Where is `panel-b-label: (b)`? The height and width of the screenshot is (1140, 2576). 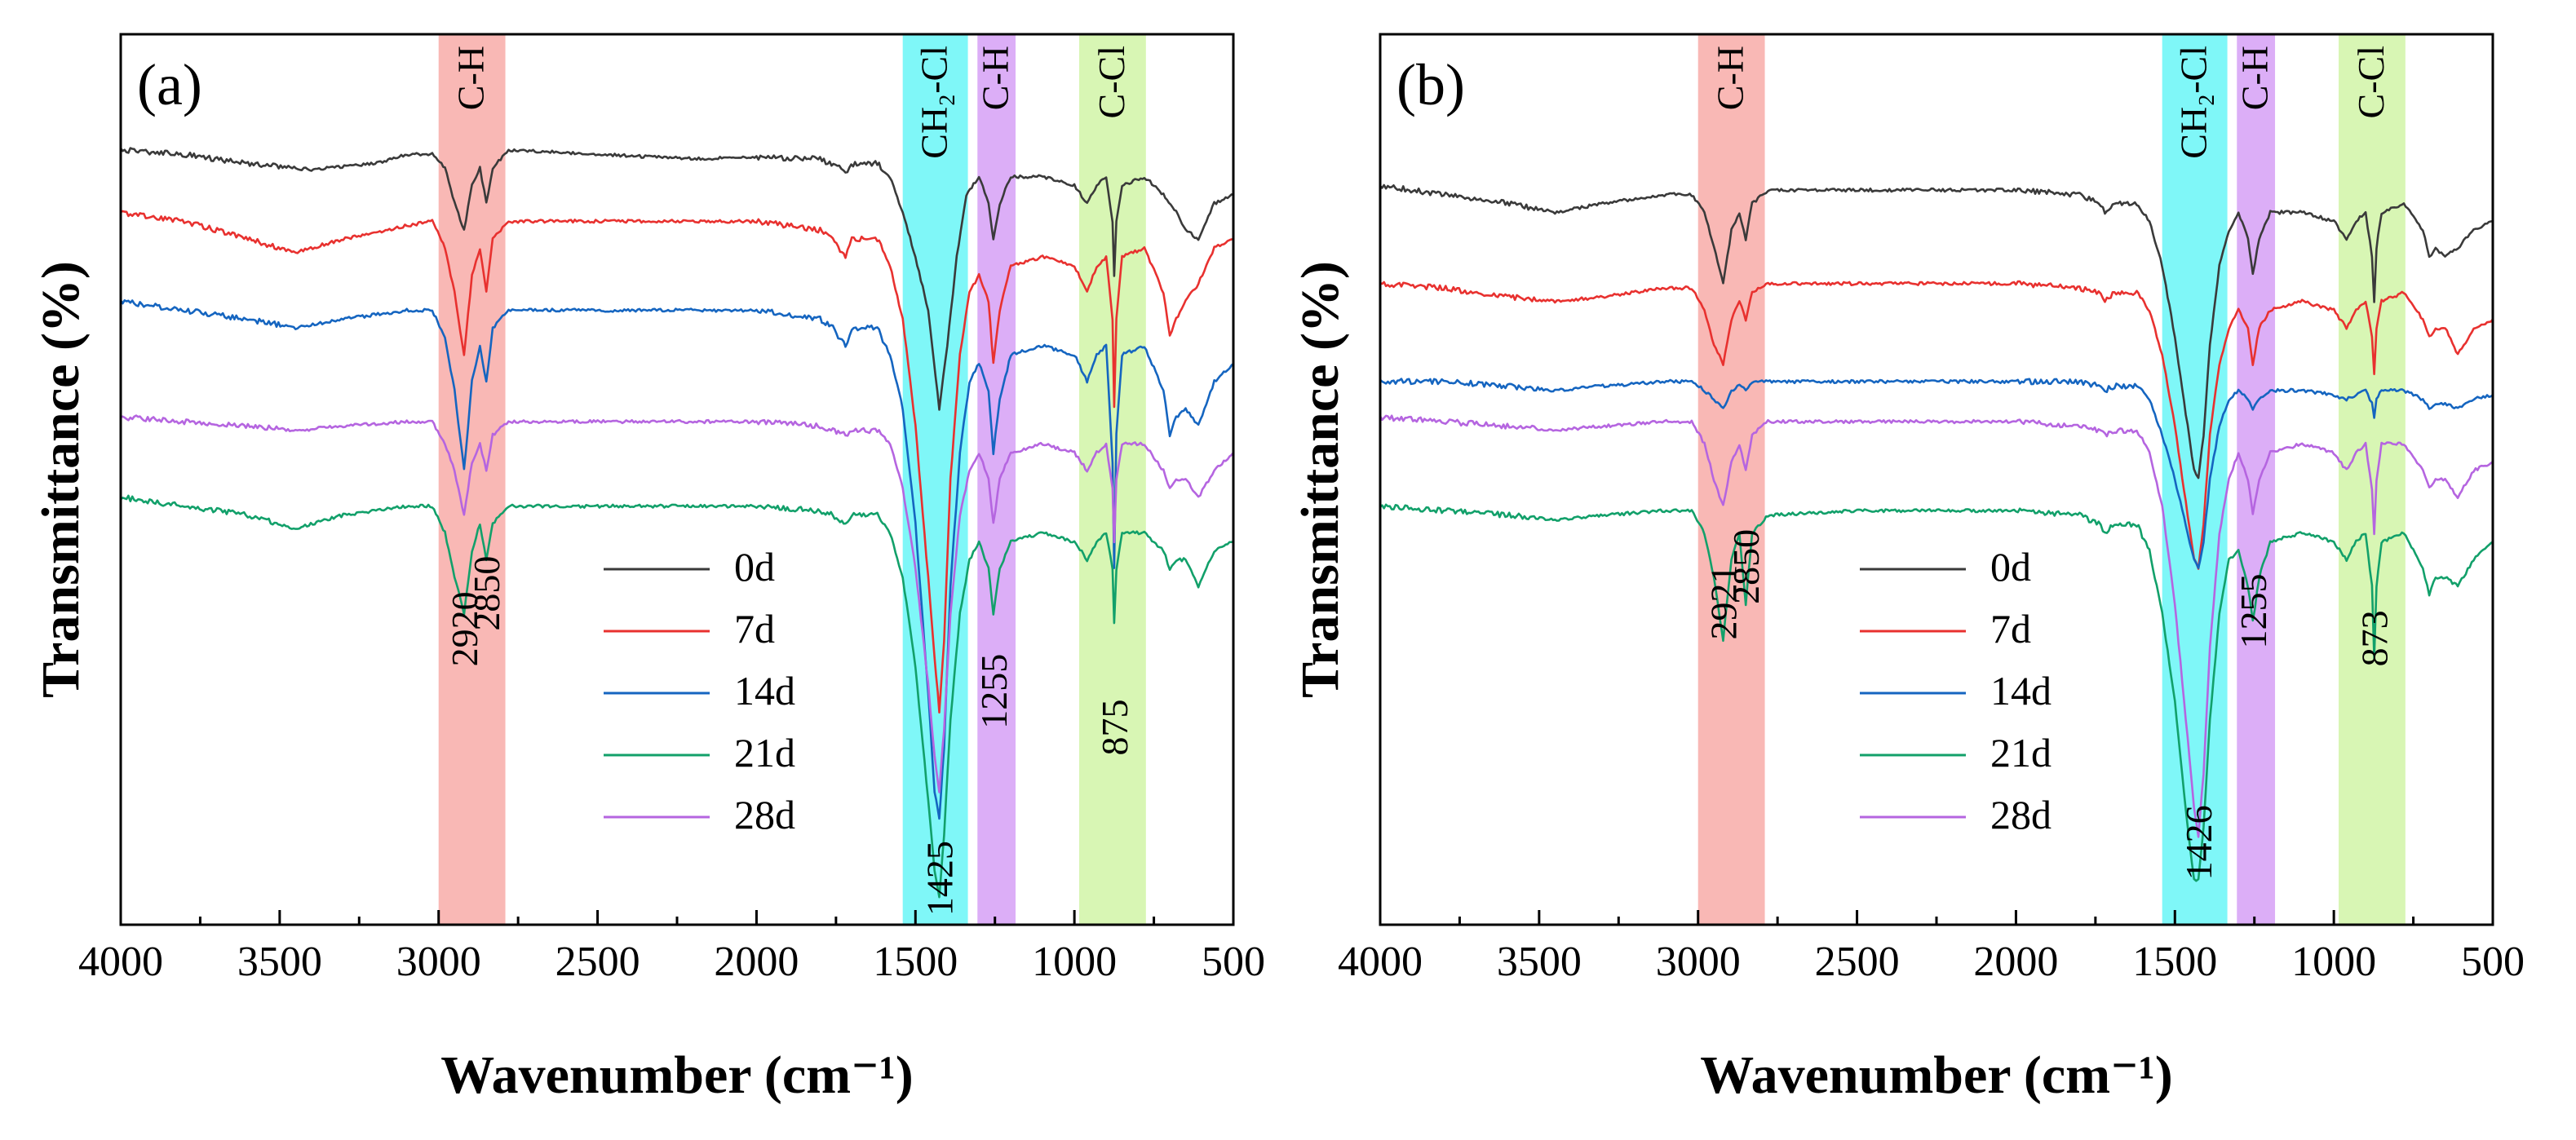
panel-b-label: (b) is located at coordinates (1430, 85).